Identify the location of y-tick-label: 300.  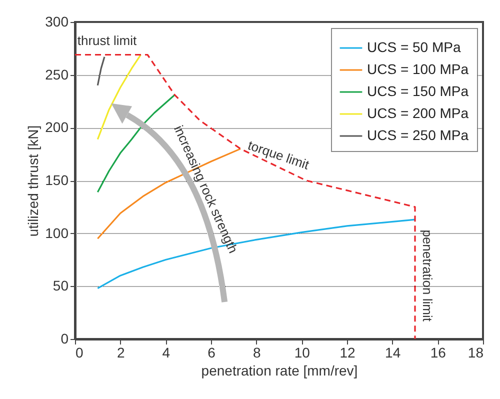
(57, 22).